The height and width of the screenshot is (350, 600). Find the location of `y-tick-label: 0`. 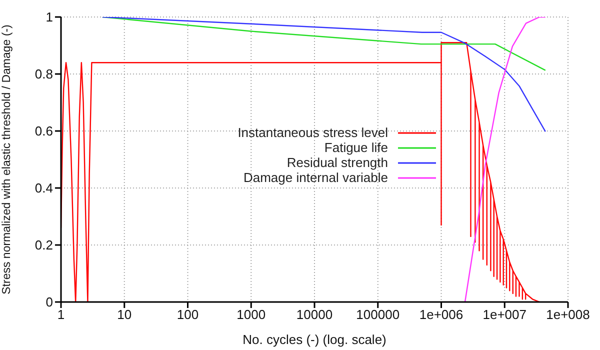

y-tick-label: 0 is located at coordinates (49, 302).